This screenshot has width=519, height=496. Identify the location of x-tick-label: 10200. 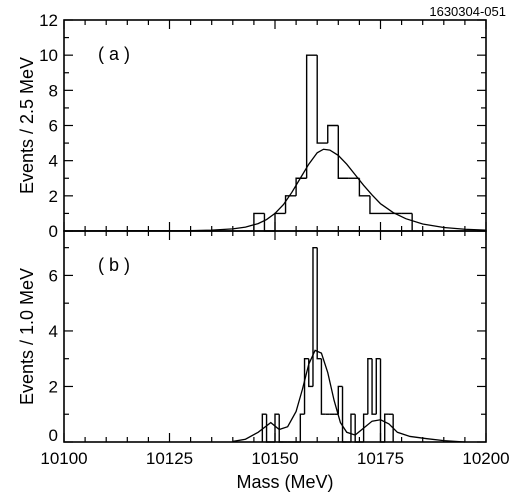
(485, 458).